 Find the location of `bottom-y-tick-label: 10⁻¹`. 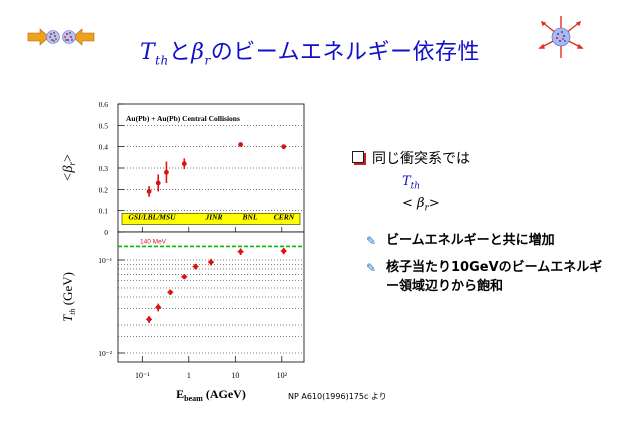

bottom-y-tick-label: 10⁻¹ is located at coordinates (105, 260).